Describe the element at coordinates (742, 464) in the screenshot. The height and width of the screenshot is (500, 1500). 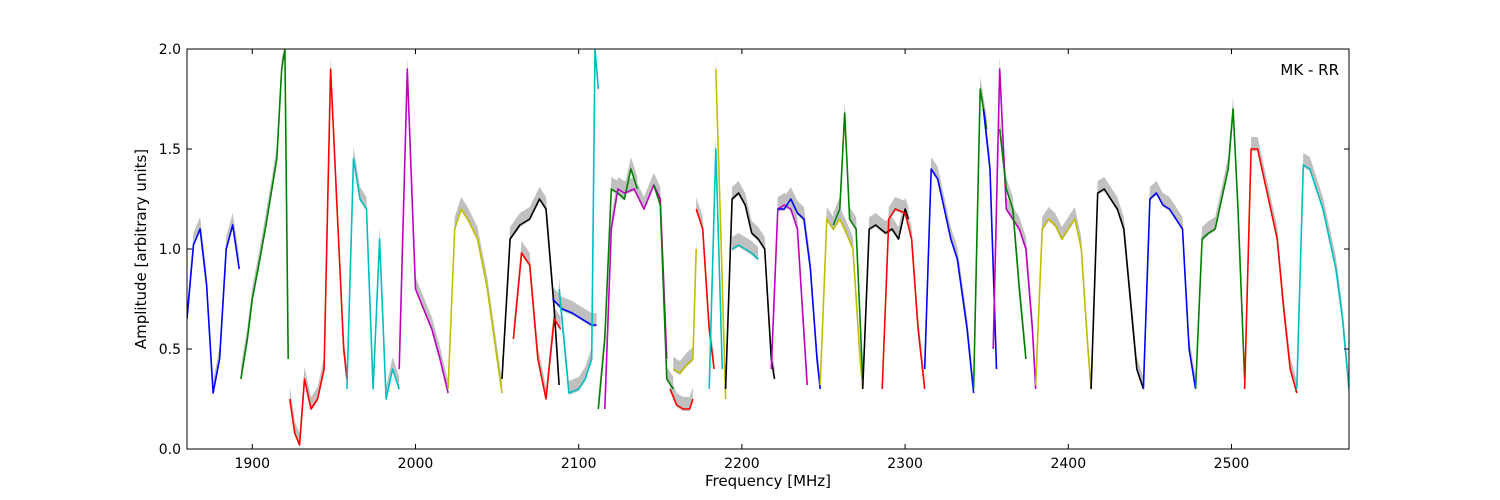
I see `x-tick-label: 2200` at that location.